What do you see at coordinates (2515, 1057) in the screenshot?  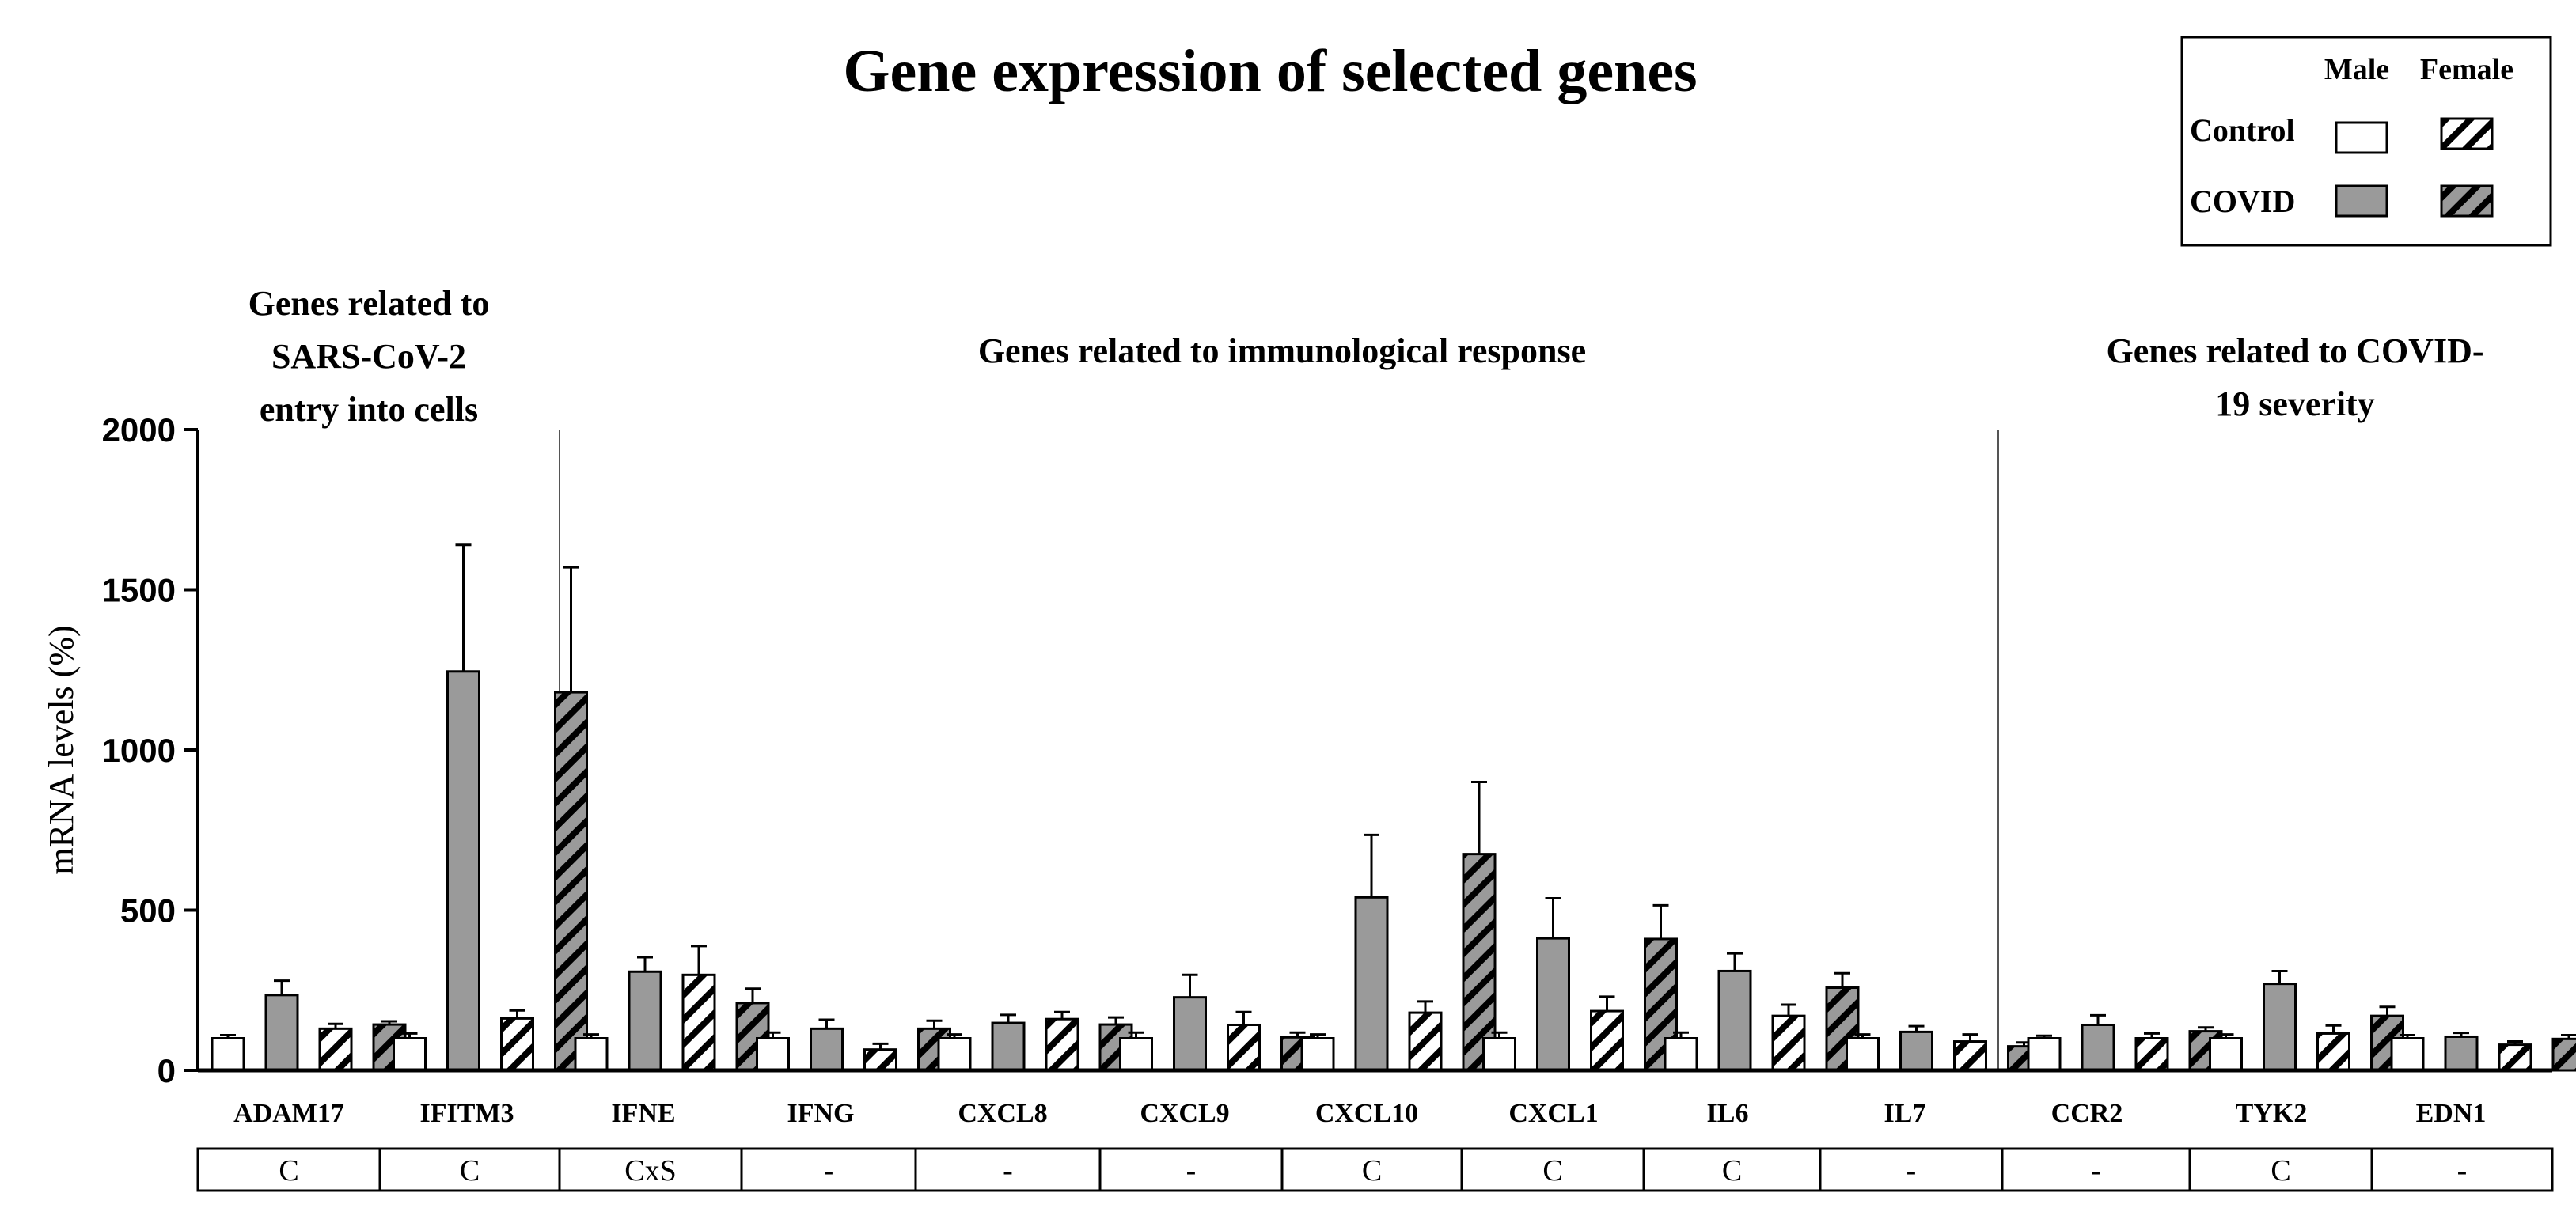 I see `bar-control-female-edn1` at bounding box center [2515, 1057].